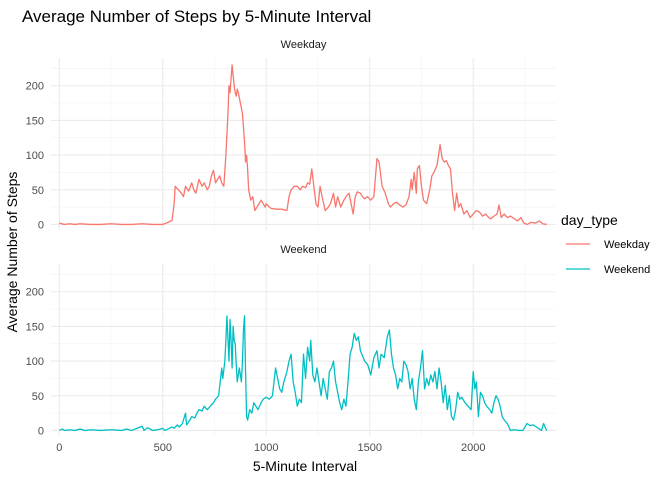  I want to click on legend-item-weekend: Weekend, so click(608, 270).